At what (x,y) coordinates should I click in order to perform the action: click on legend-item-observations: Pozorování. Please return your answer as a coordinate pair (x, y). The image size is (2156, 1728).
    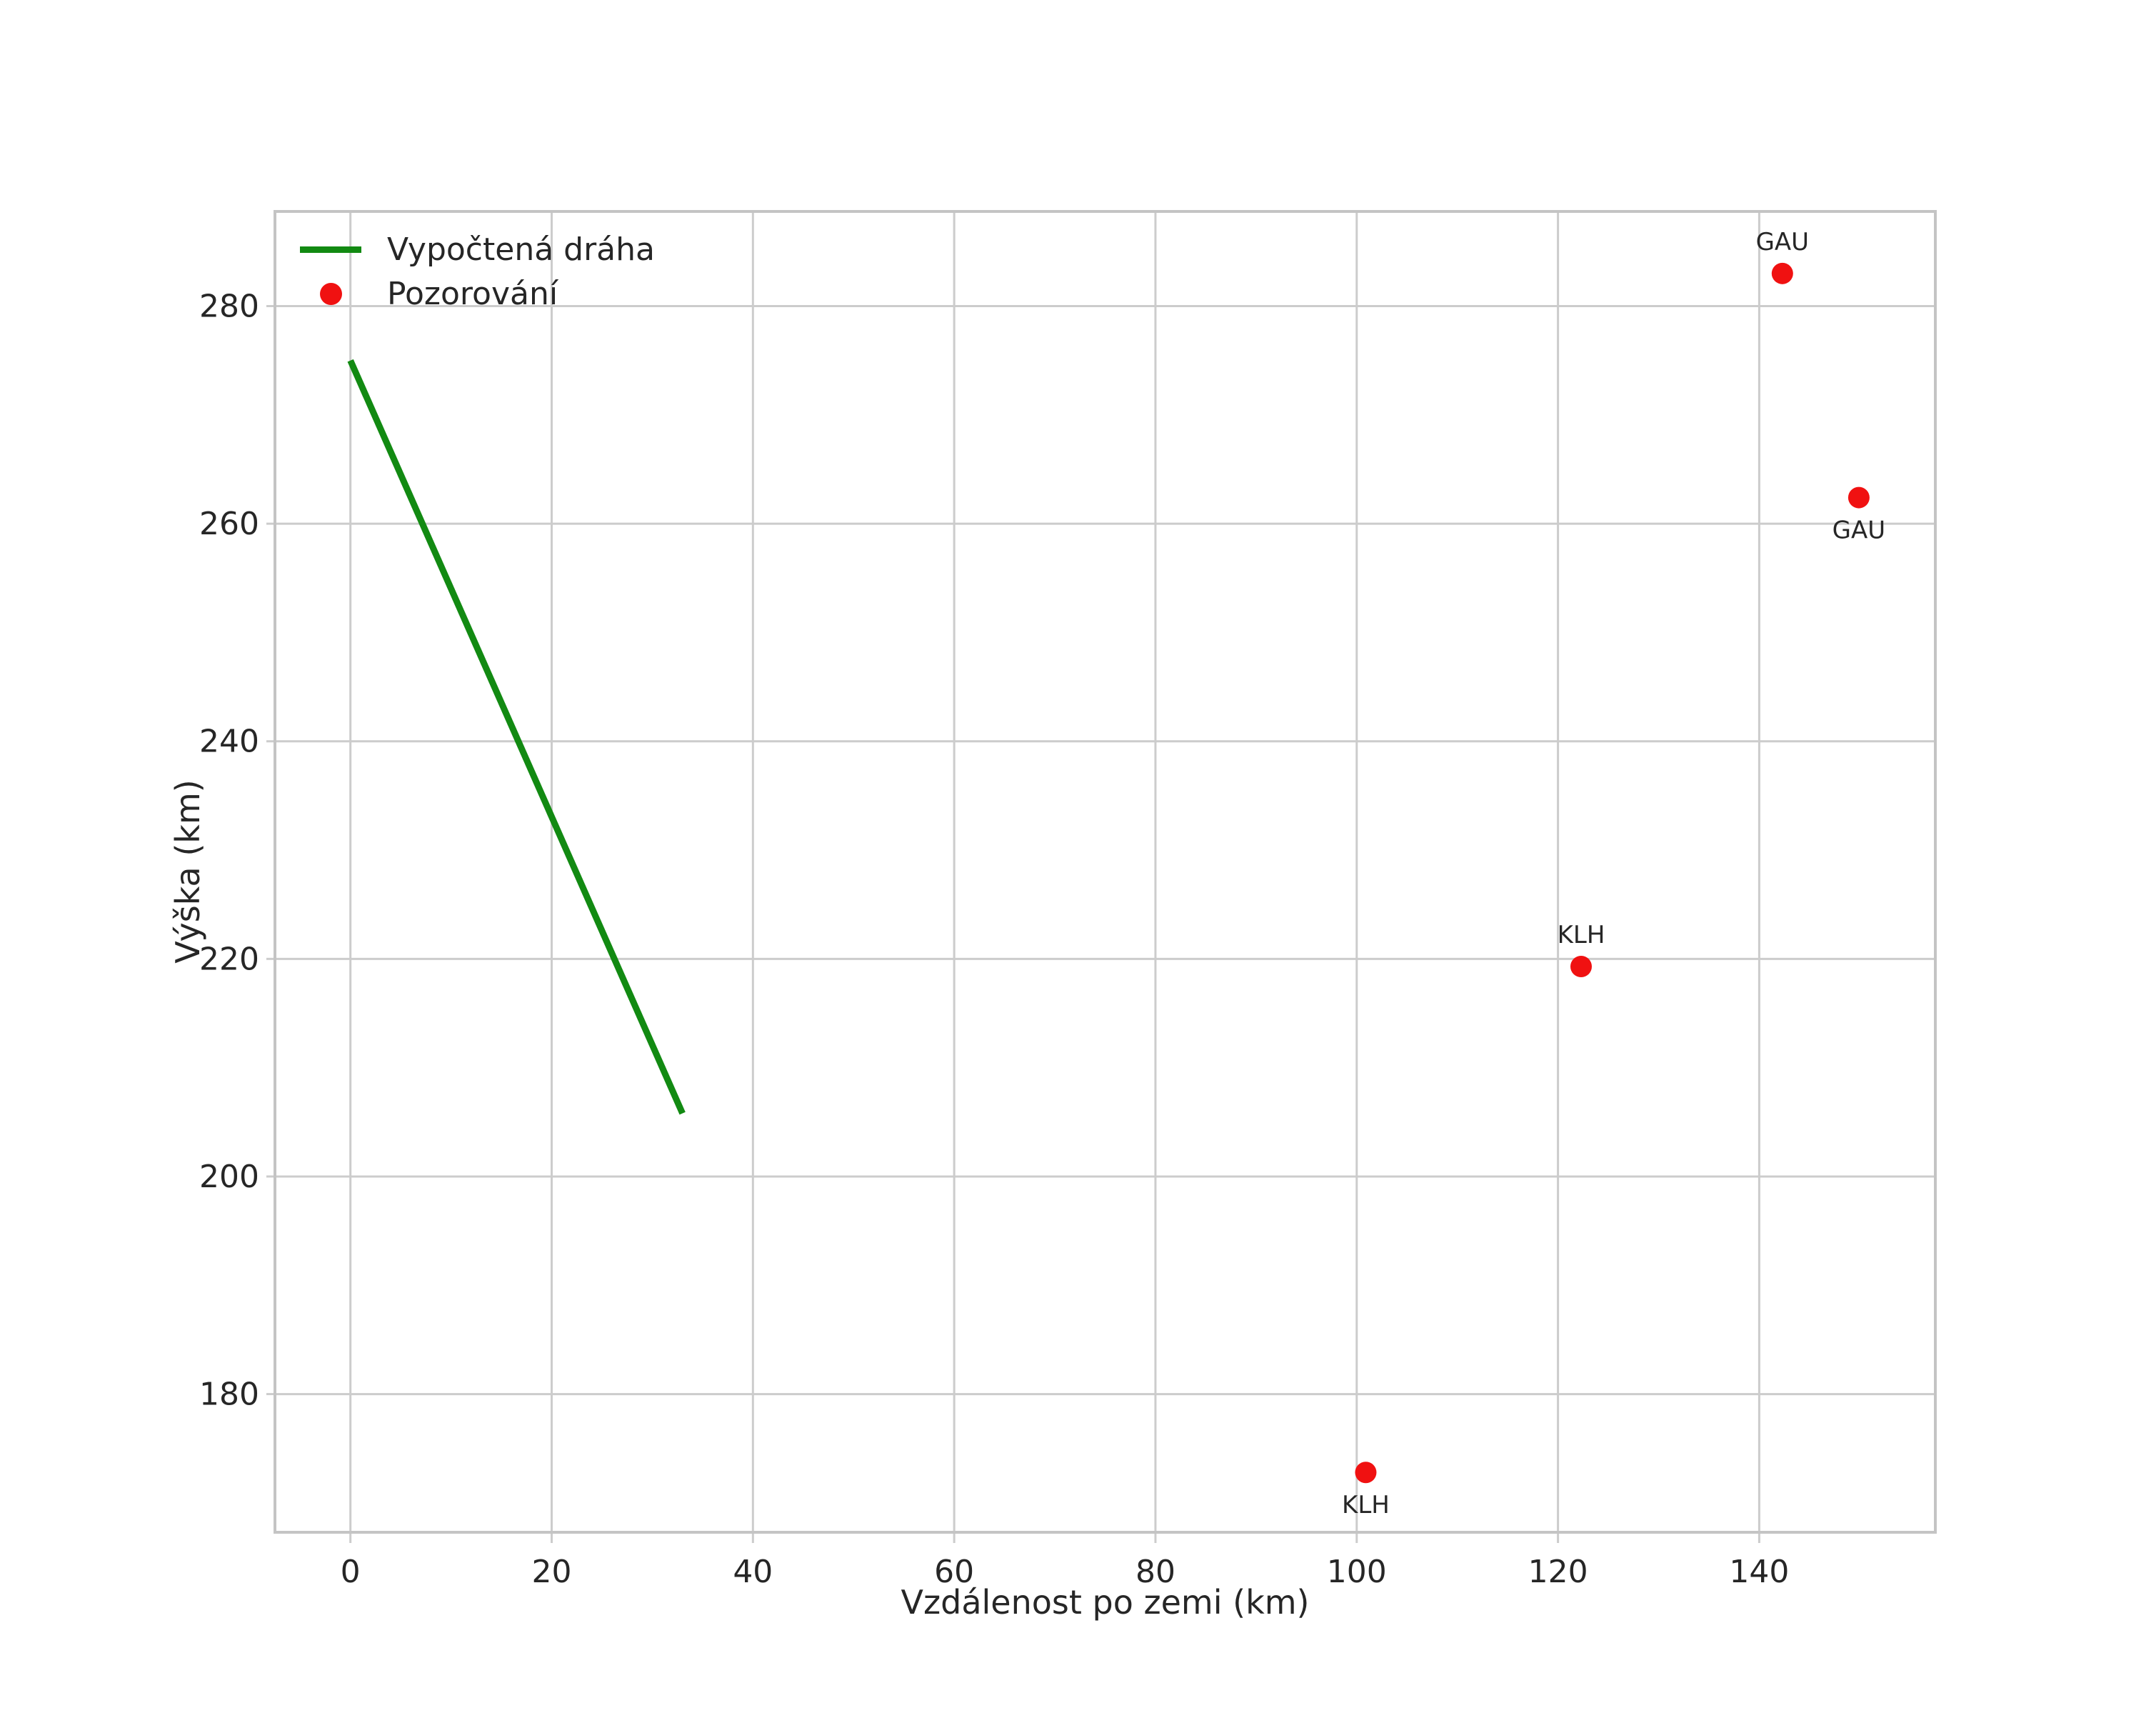
    Looking at the image, I should click on (477, 293).